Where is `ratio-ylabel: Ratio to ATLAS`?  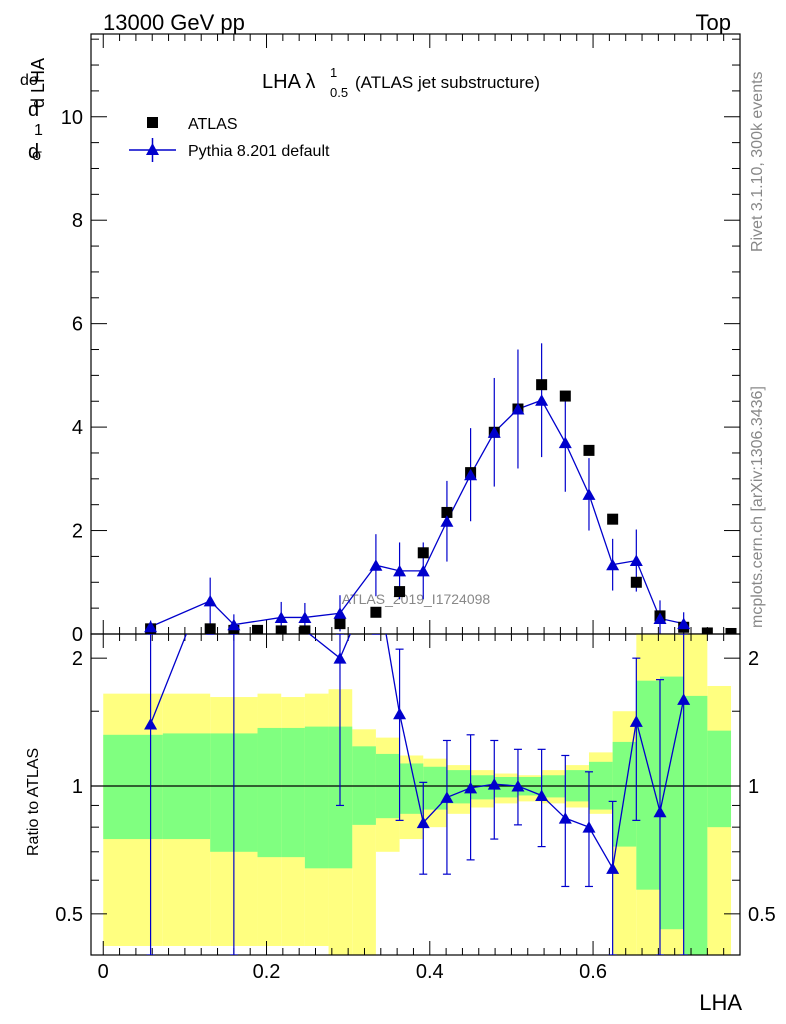 ratio-ylabel: Ratio to ATLAS is located at coordinates (33, 802).